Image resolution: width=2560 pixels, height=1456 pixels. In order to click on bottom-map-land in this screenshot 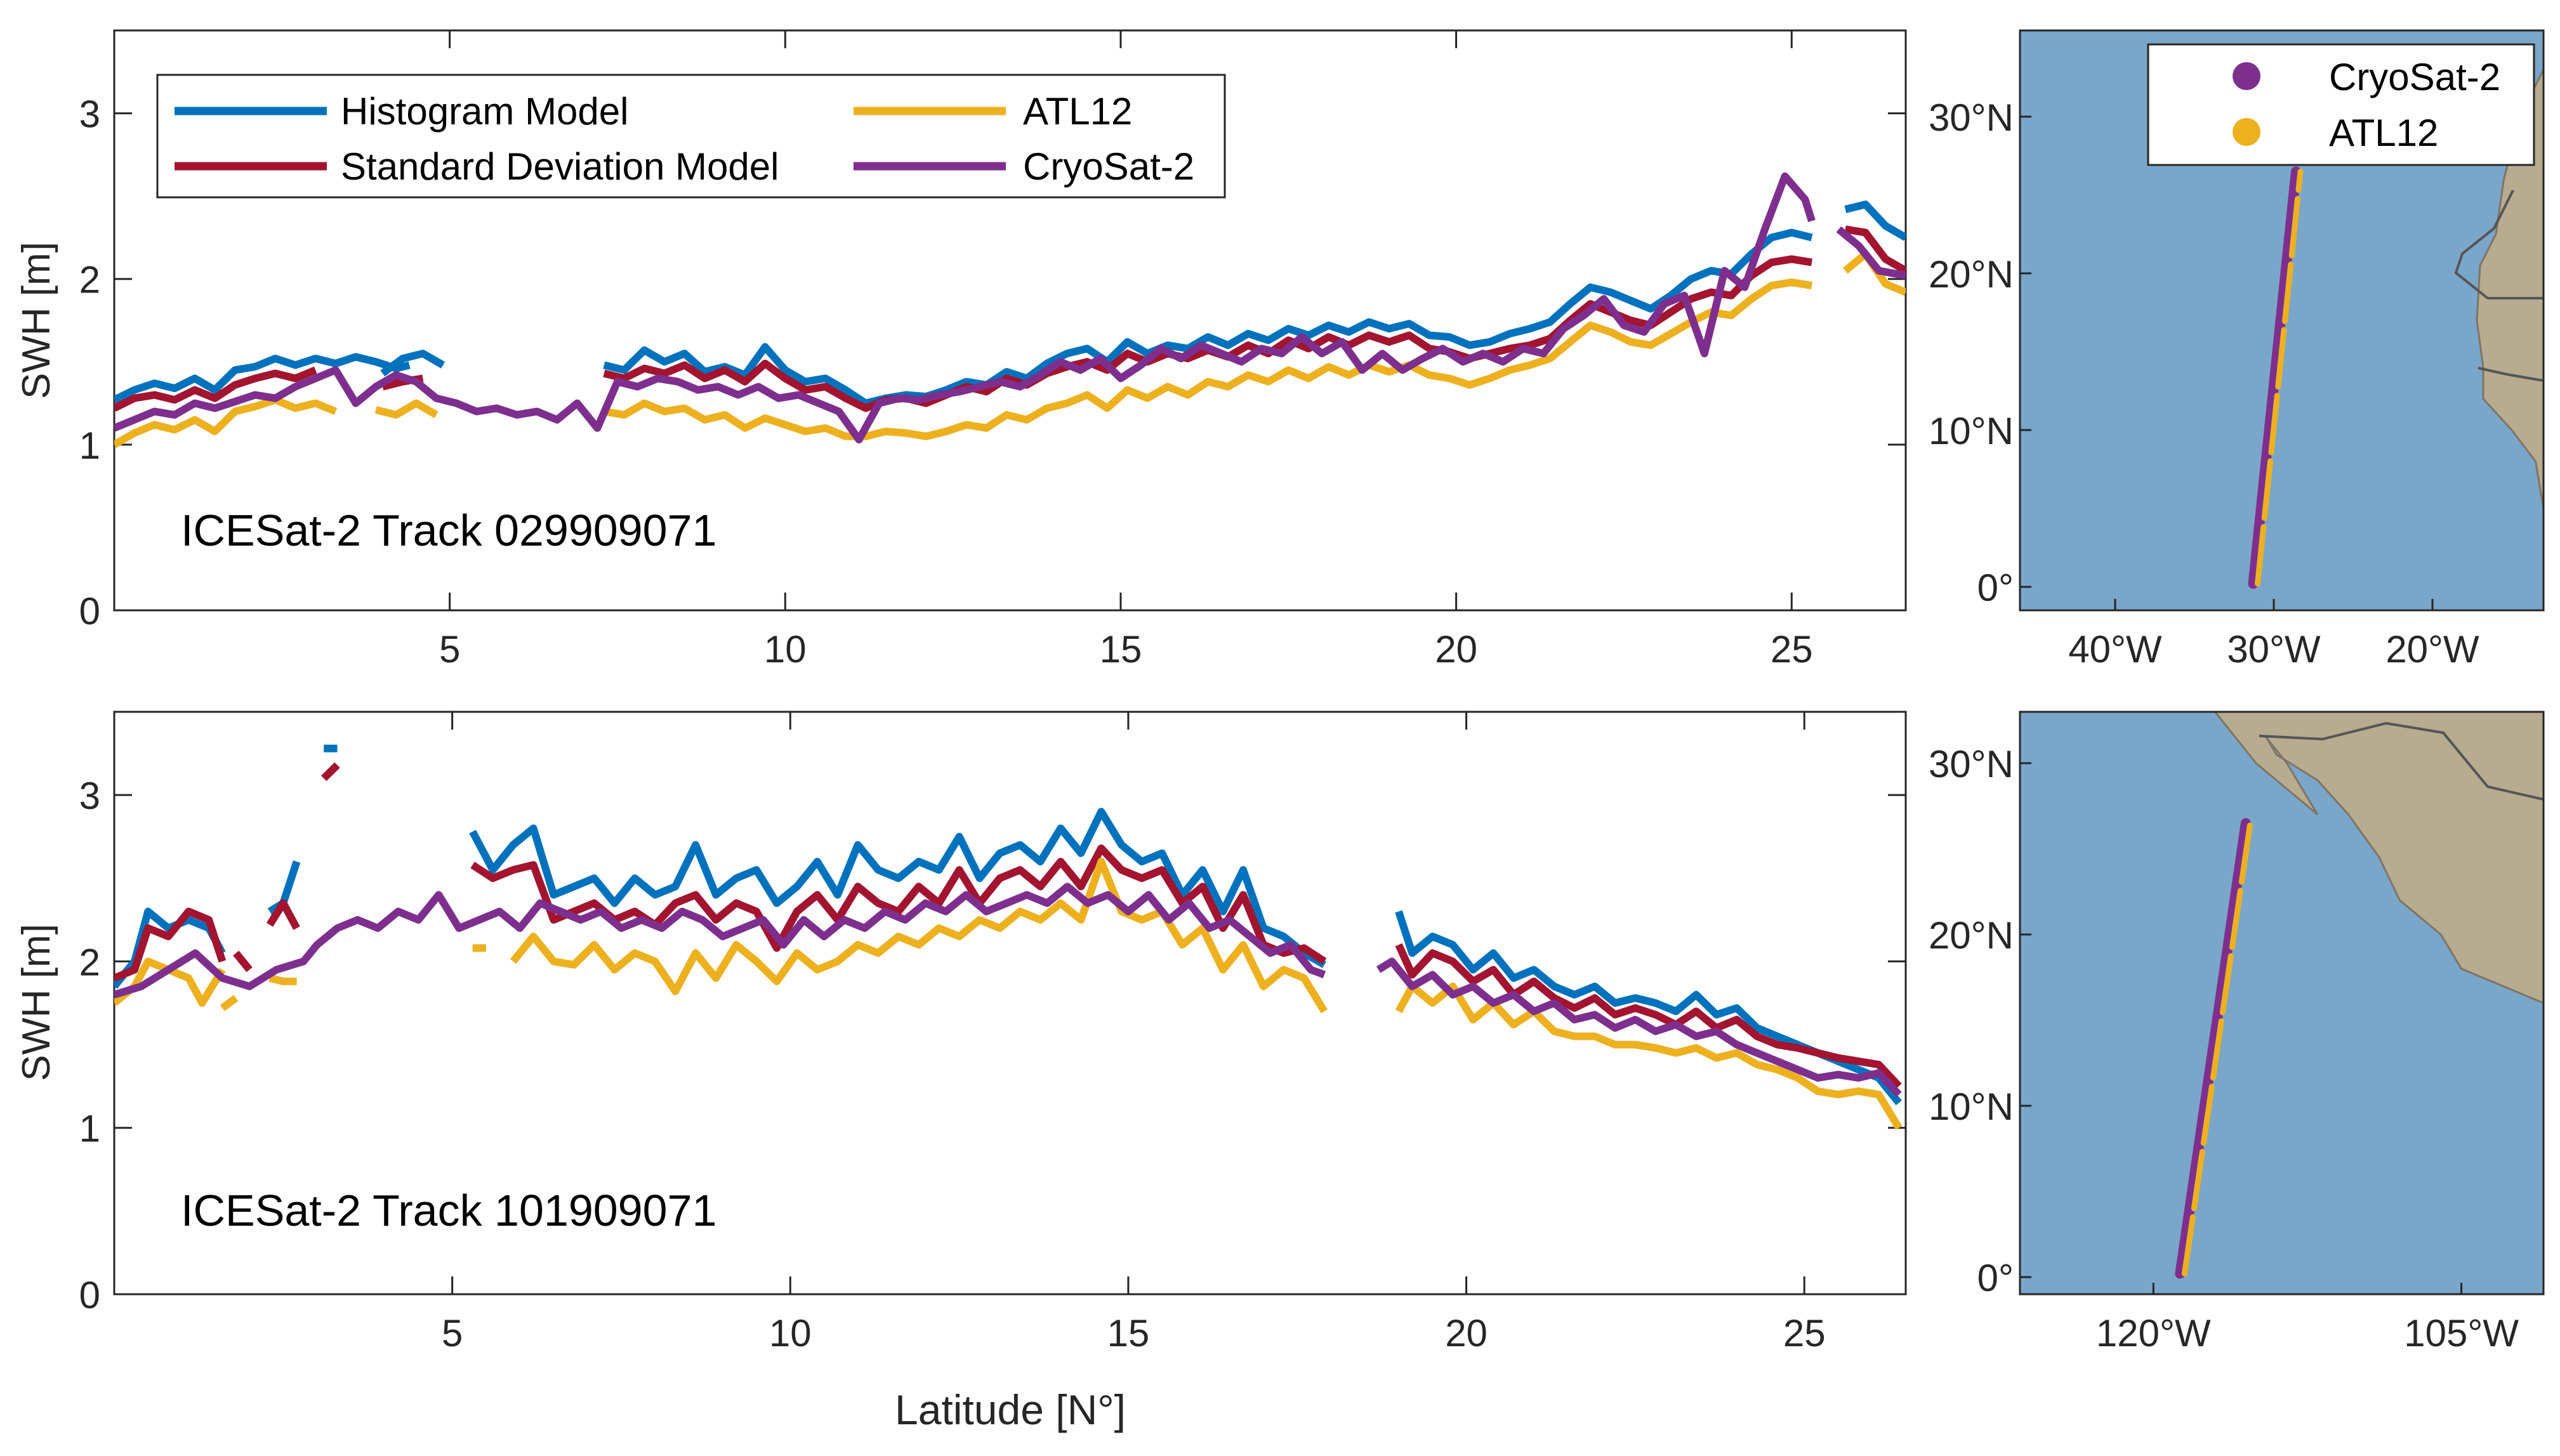, I will do `click(2379, 1003)`.